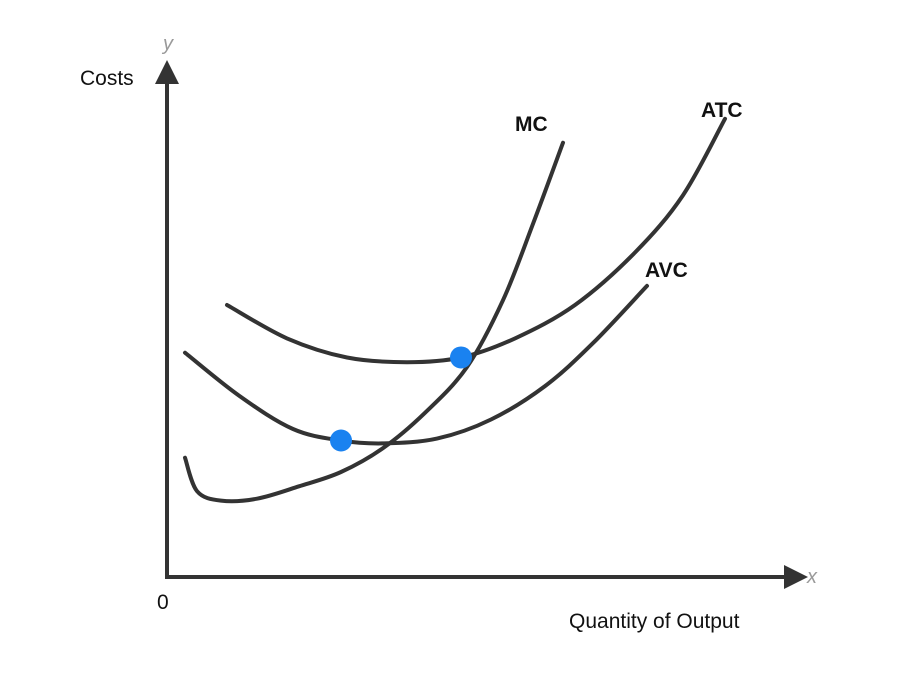  Describe the element at coordinates (666, 270) in the screenshot. I see `avc-label: AVC` at that location.